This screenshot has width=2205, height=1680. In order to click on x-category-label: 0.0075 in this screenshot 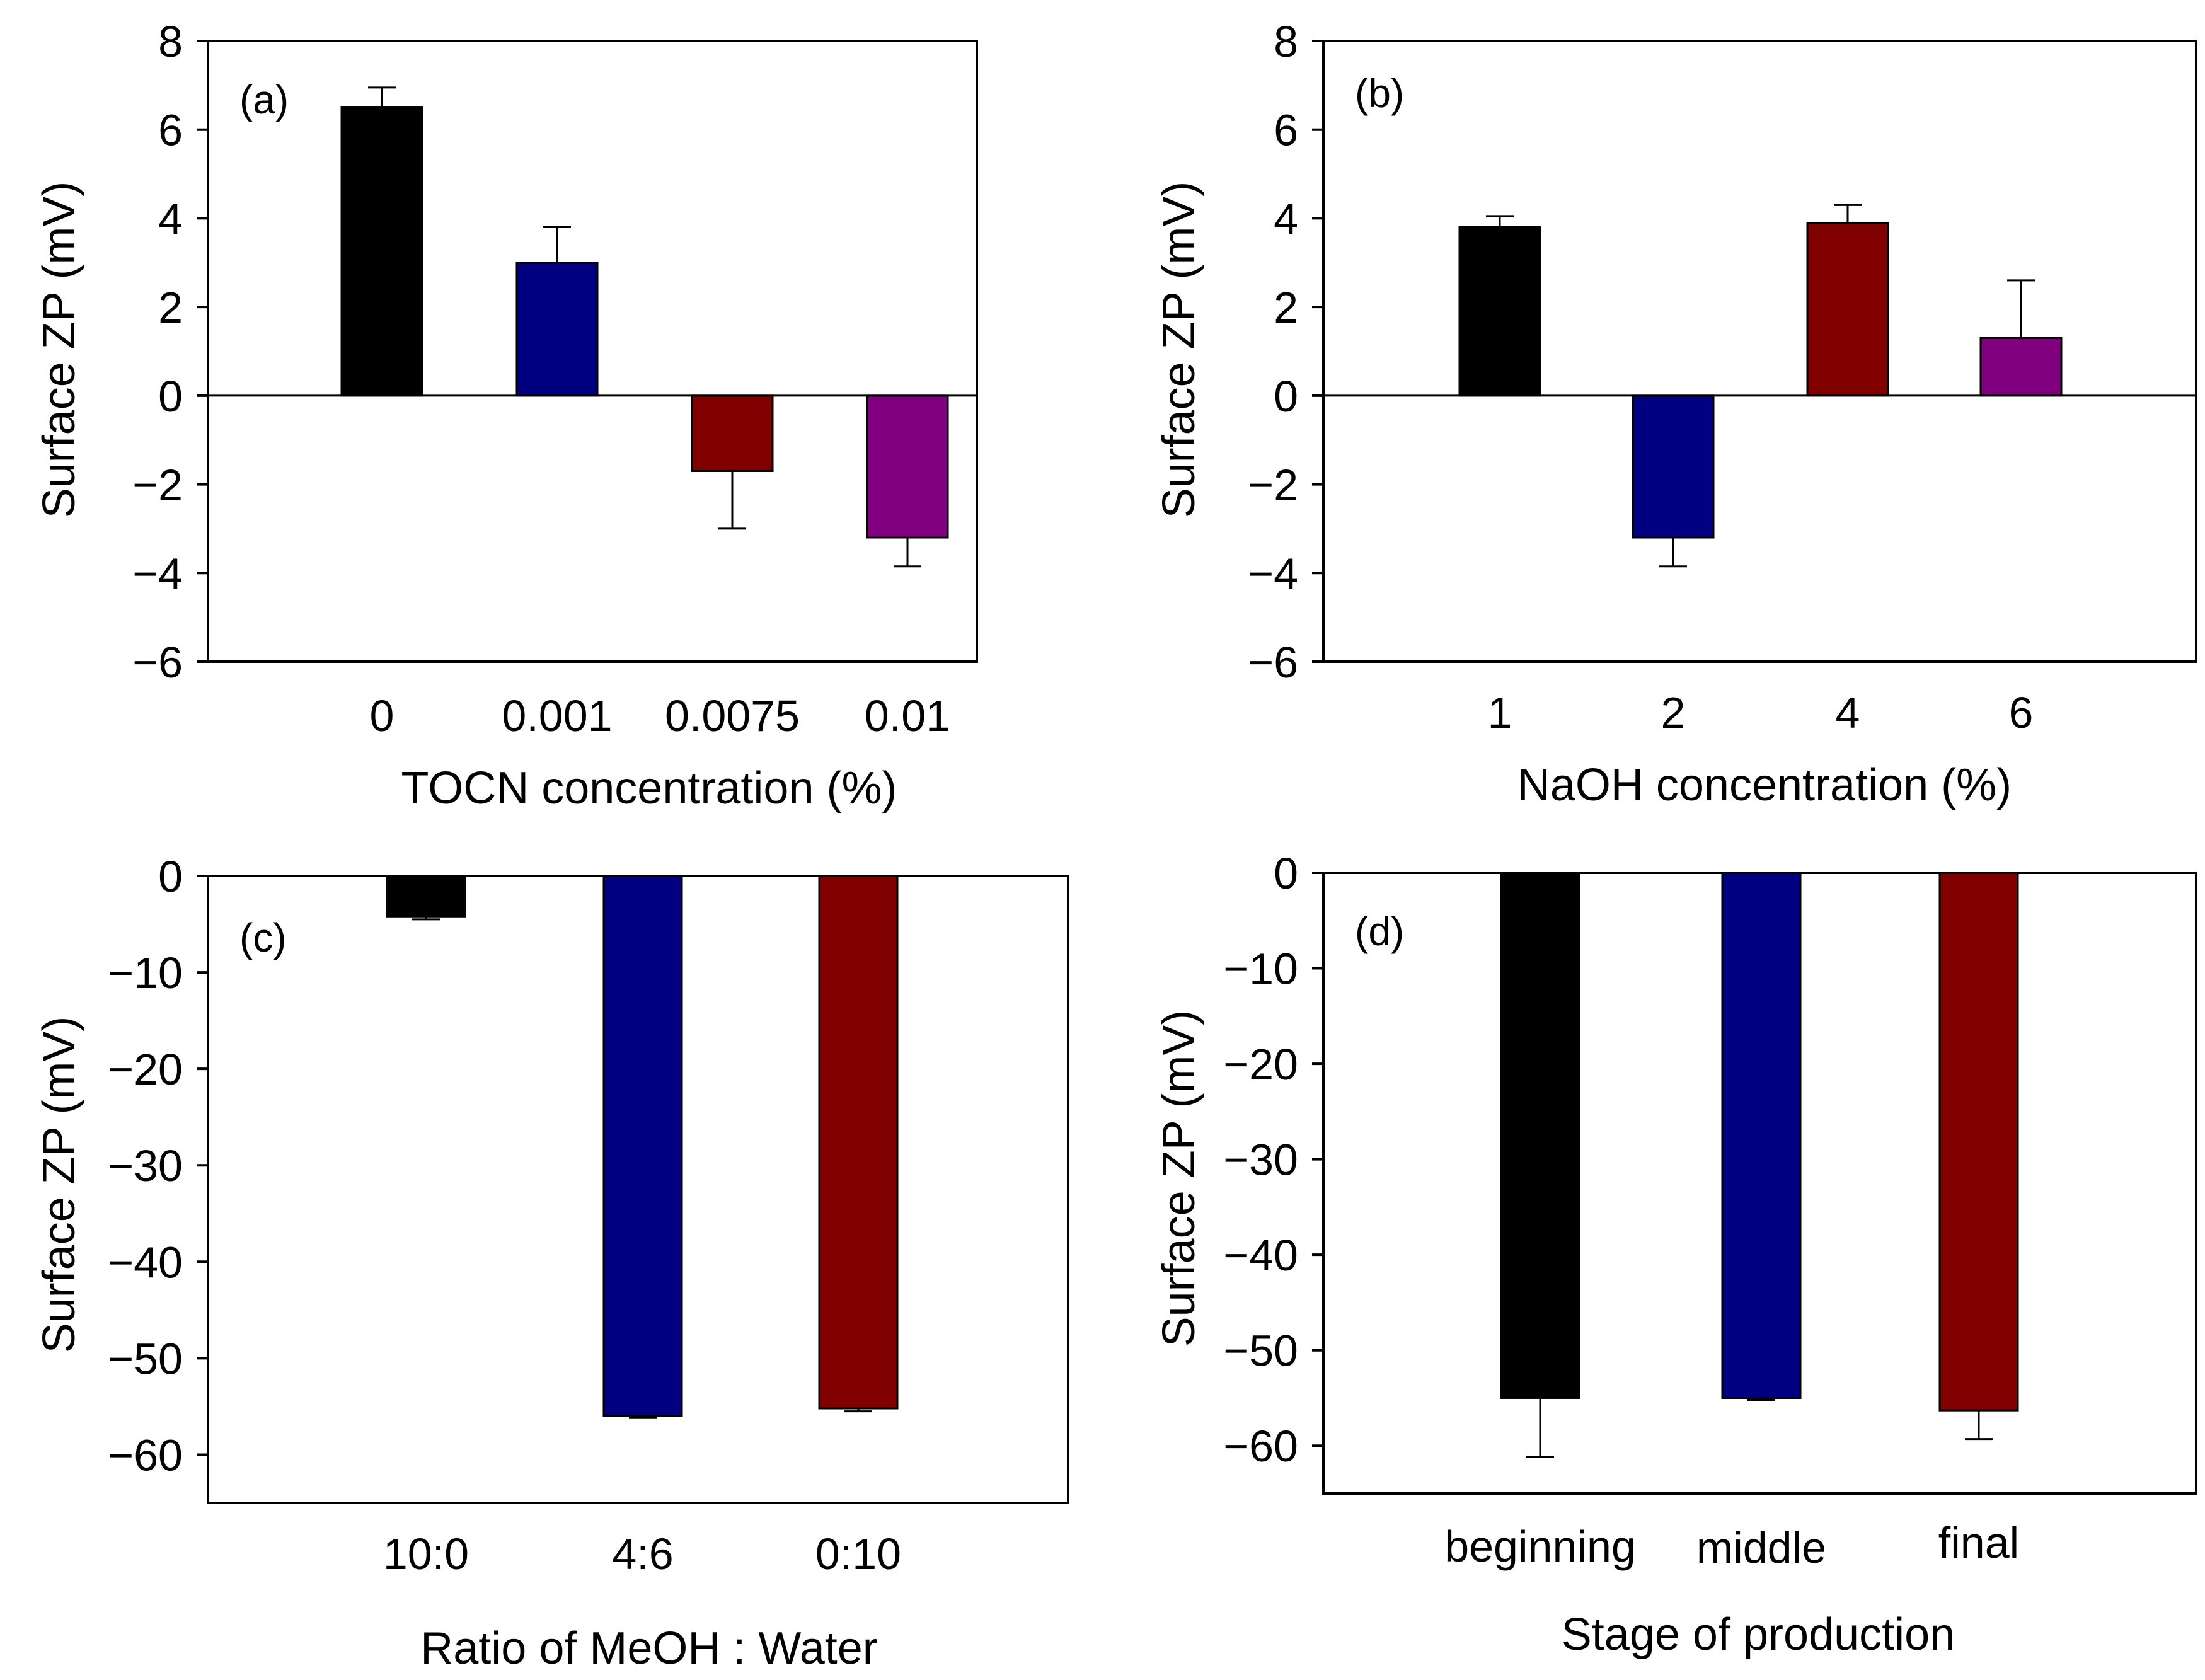, I will do `click(732, 715)`.